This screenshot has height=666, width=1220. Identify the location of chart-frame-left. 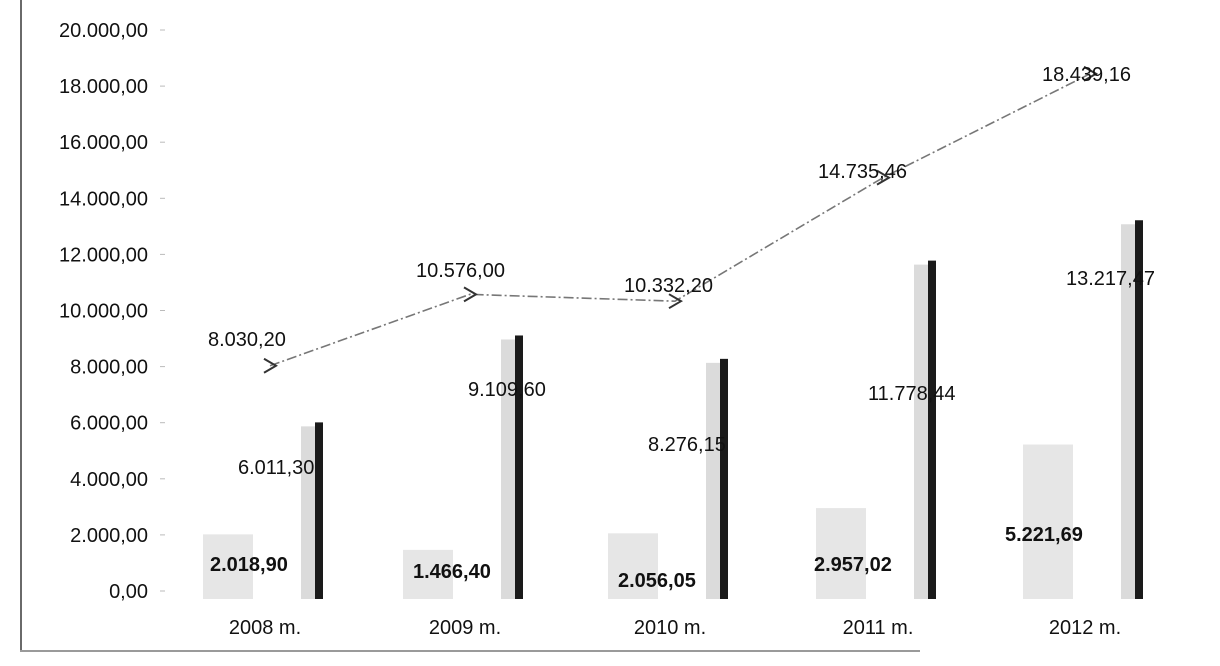
(21, 326).